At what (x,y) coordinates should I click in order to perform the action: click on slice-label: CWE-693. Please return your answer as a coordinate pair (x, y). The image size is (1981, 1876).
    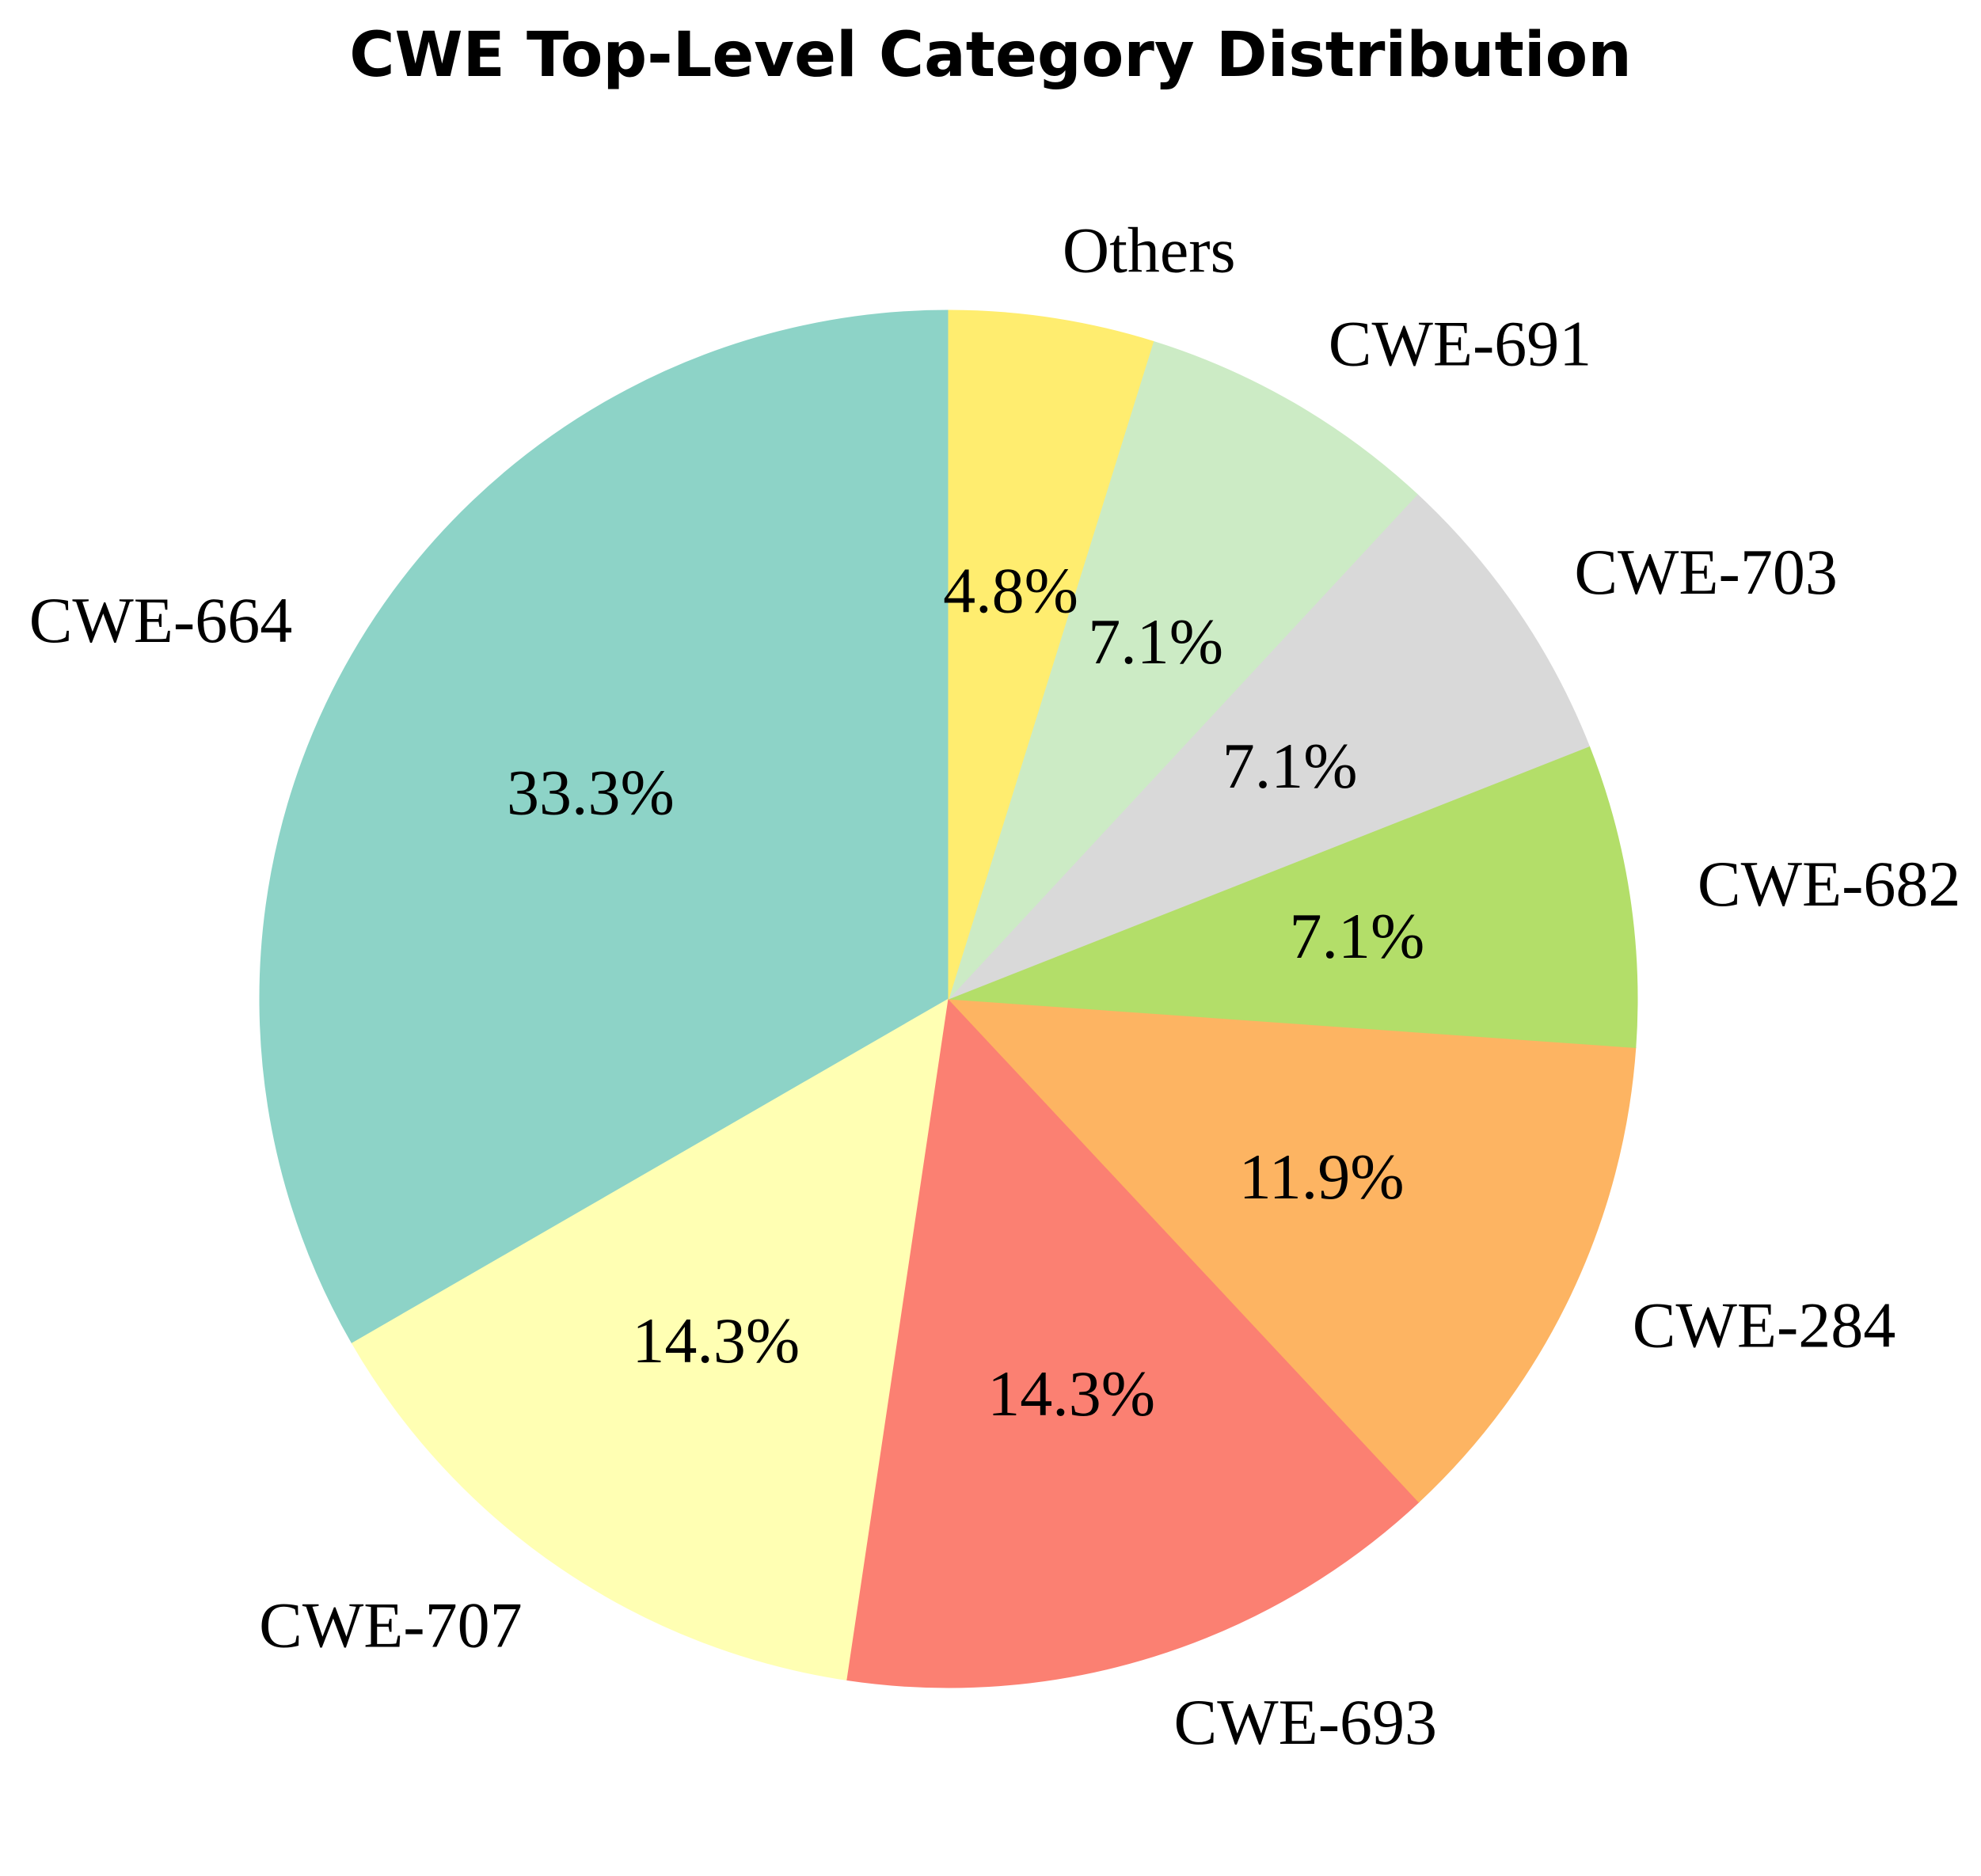
    Looking at the image, I should click on (1305, 1722).